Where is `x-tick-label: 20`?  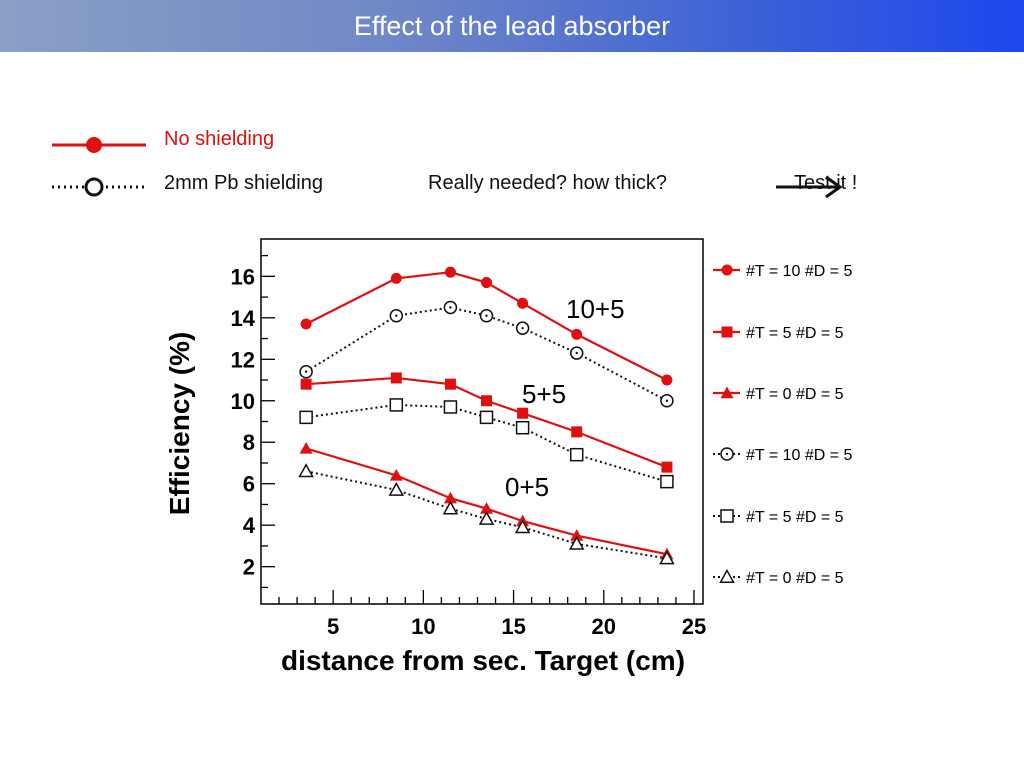 x-tick-label: 20 is located at coordinates (604, 626).